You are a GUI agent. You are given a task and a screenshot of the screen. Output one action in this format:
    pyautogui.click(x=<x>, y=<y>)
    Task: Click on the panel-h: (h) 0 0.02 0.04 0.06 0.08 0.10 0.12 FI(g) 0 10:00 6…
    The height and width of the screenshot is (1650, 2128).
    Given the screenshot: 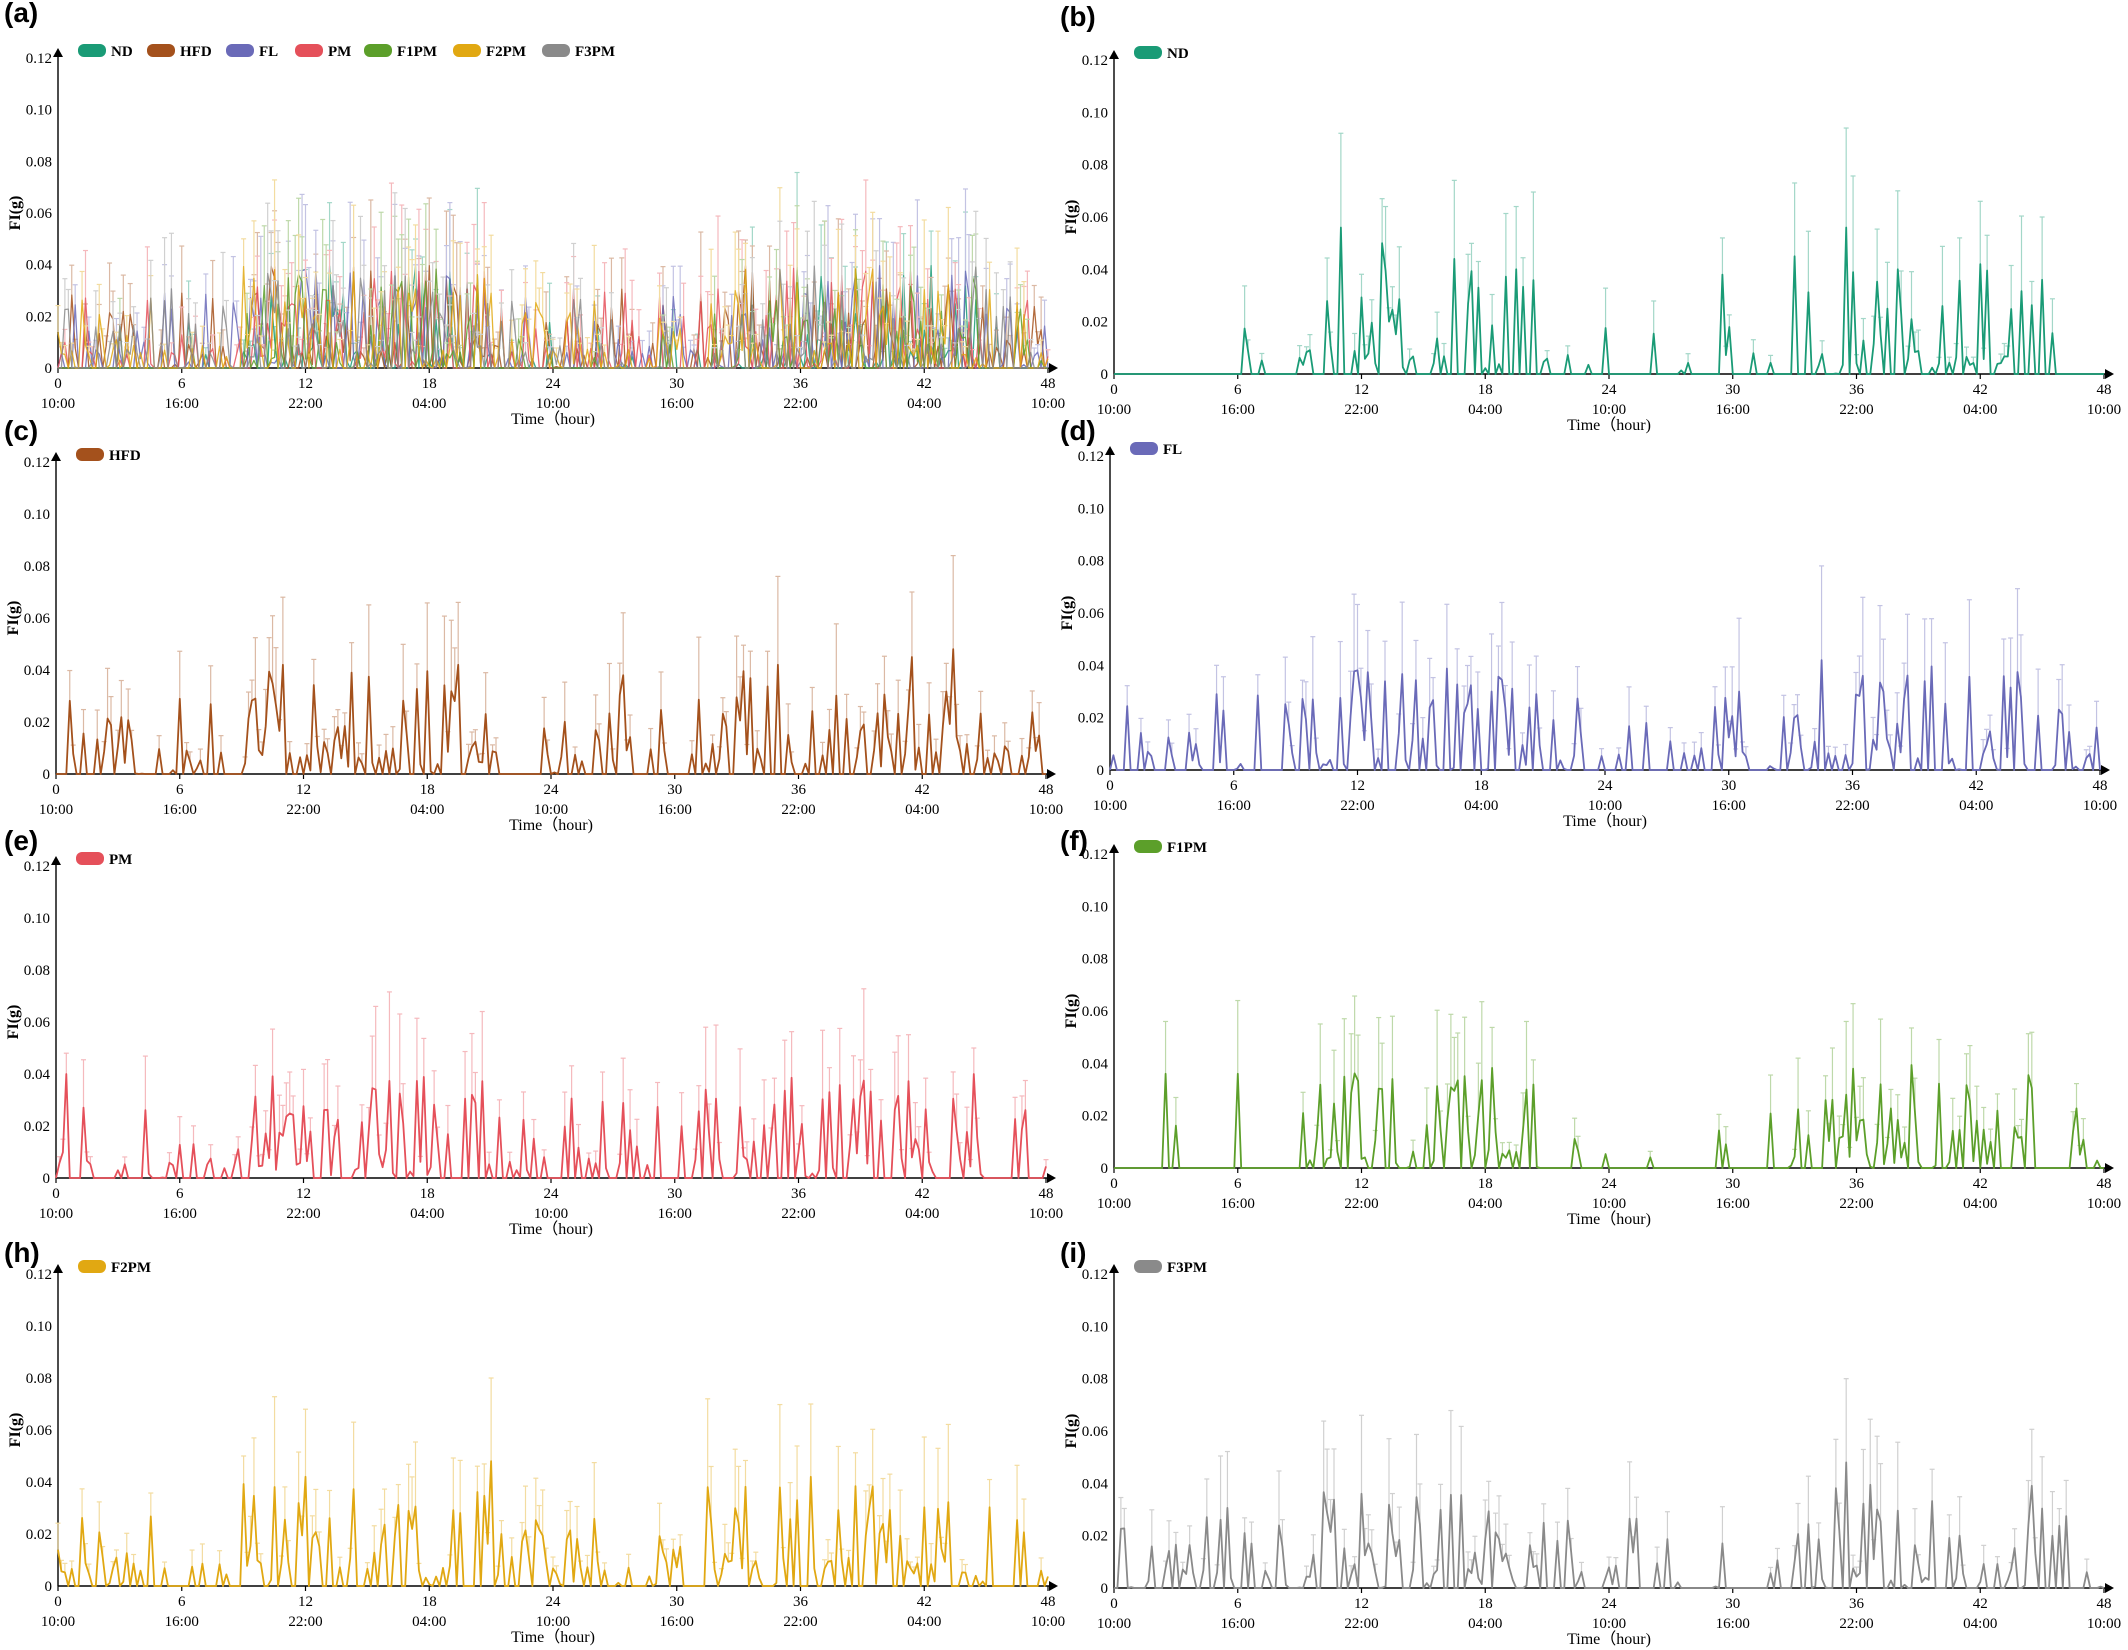 What is the action you would take?
    pyautogui.click(x=534, y=1441)
    